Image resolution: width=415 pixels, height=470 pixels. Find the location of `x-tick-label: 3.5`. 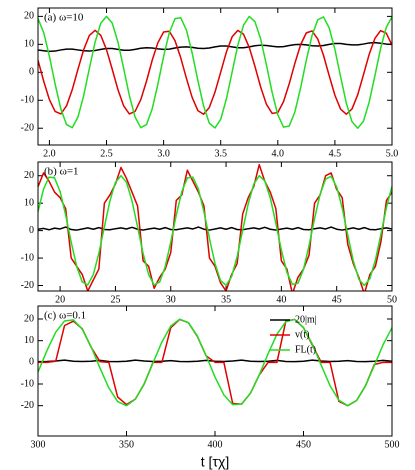

x-tick-label: 3.5 is located at coordinates (220, 153).